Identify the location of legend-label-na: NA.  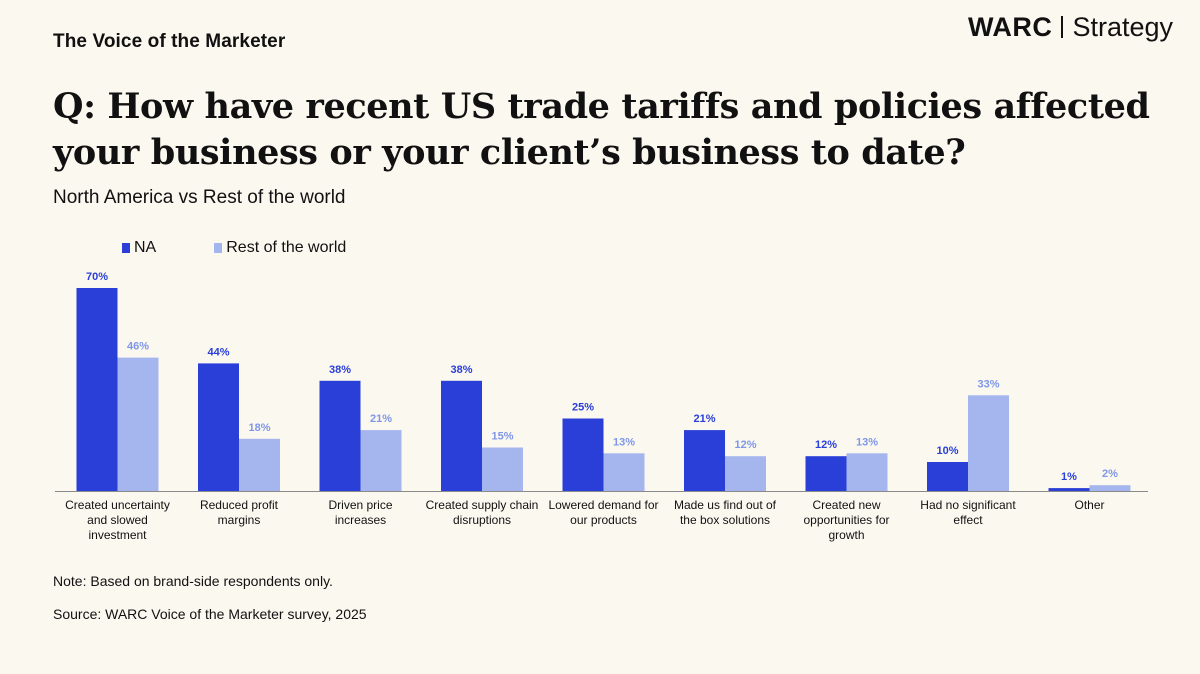
(145, 247).